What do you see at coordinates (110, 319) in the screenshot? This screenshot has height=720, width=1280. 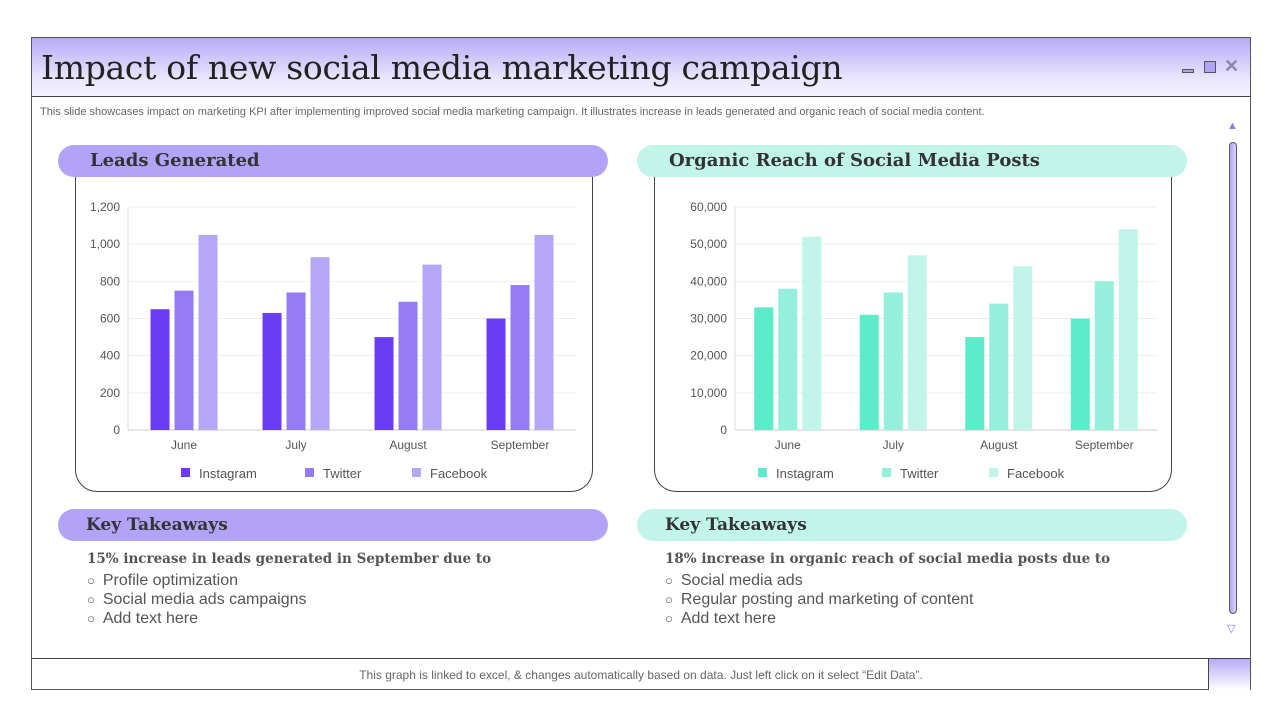 I see `y-tick-label: 600` at bounding box center [110, 319].